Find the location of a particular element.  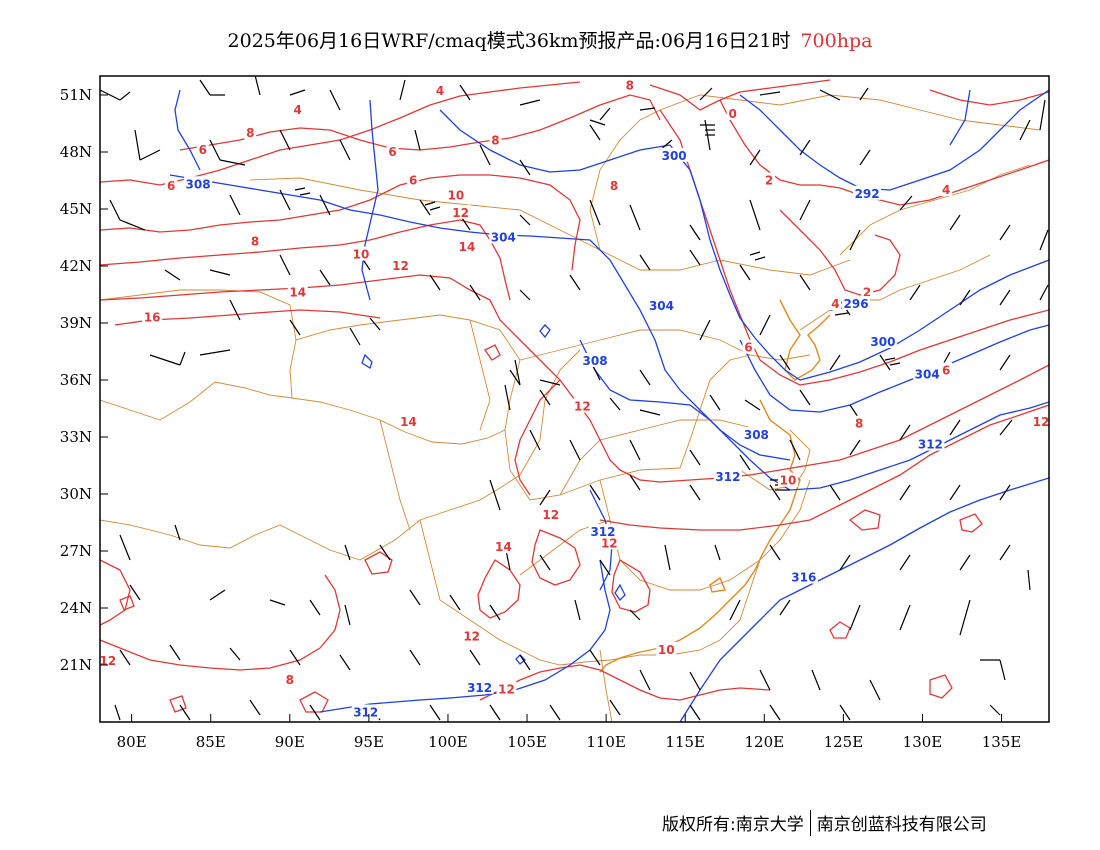

temperature-label: 16 is located at coordinates (152, 317).